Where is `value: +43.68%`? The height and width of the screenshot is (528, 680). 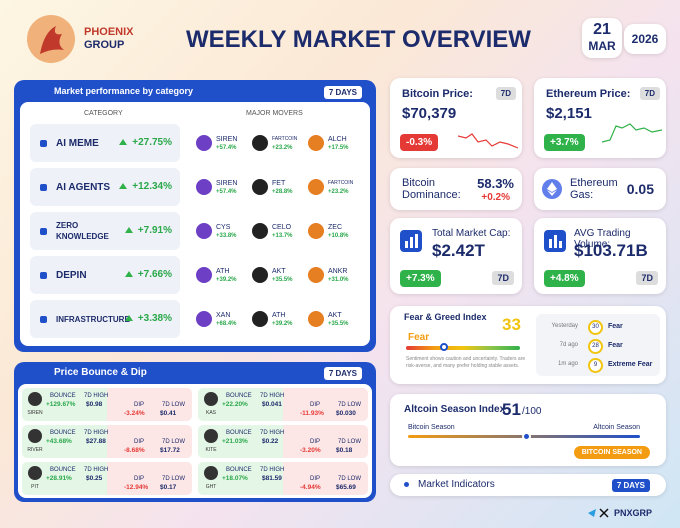 value: +43.68% is located at coordinates (59, 441).